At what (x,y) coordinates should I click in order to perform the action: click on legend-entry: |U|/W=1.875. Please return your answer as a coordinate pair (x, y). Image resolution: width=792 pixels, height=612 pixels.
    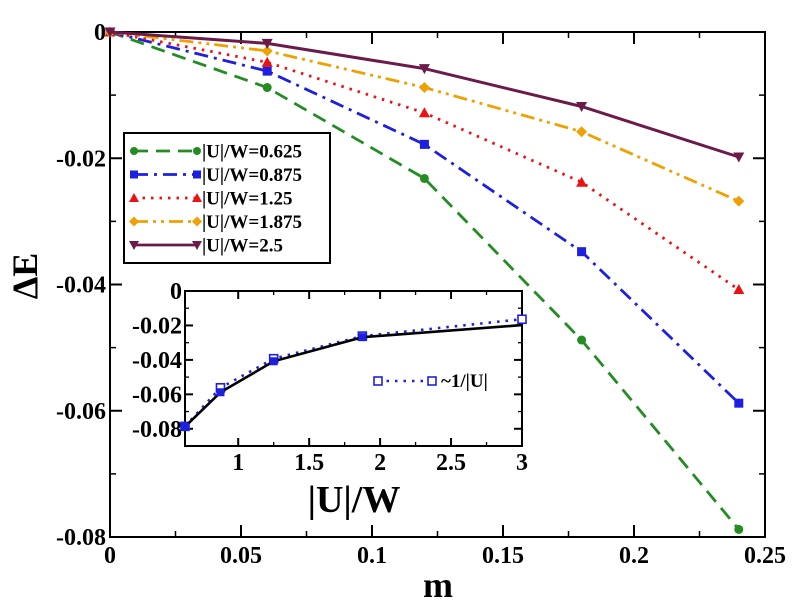
    Looking at the image, I should click on (215, 222).